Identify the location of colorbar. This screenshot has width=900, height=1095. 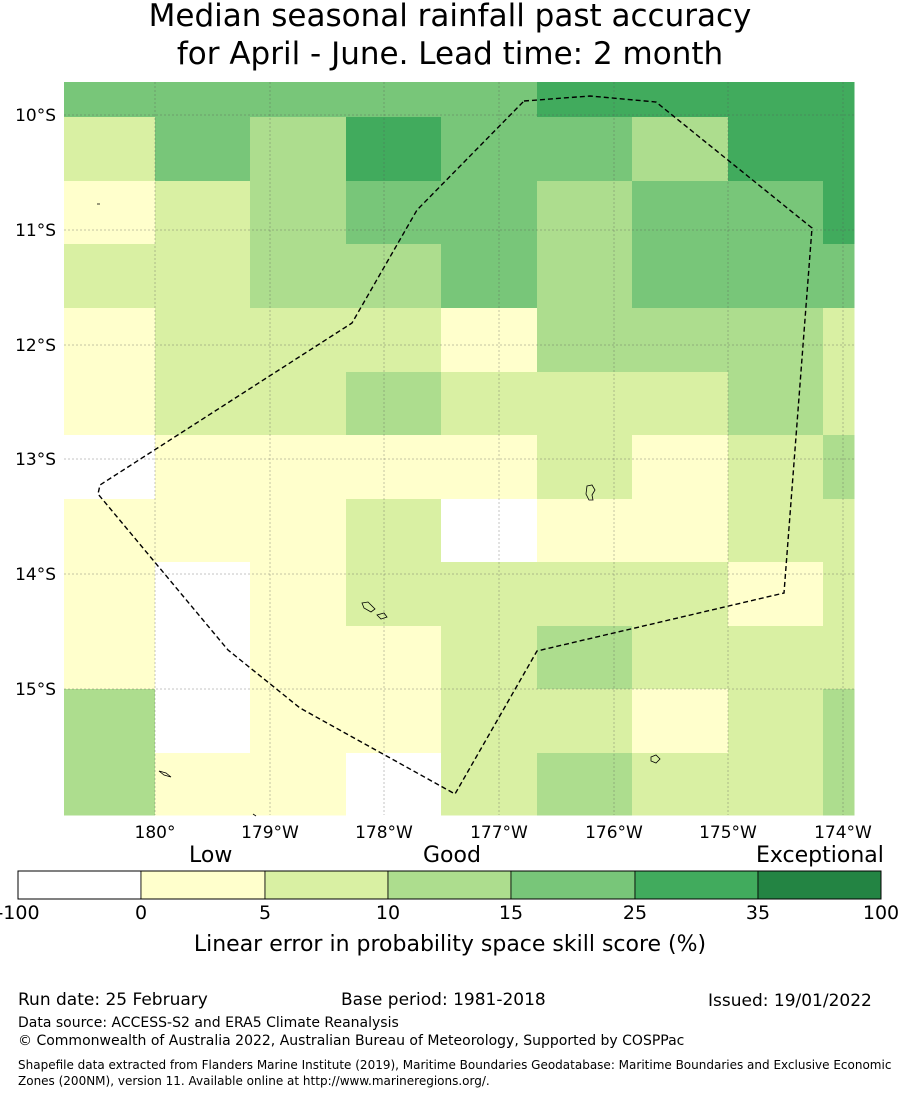
(449, 885).